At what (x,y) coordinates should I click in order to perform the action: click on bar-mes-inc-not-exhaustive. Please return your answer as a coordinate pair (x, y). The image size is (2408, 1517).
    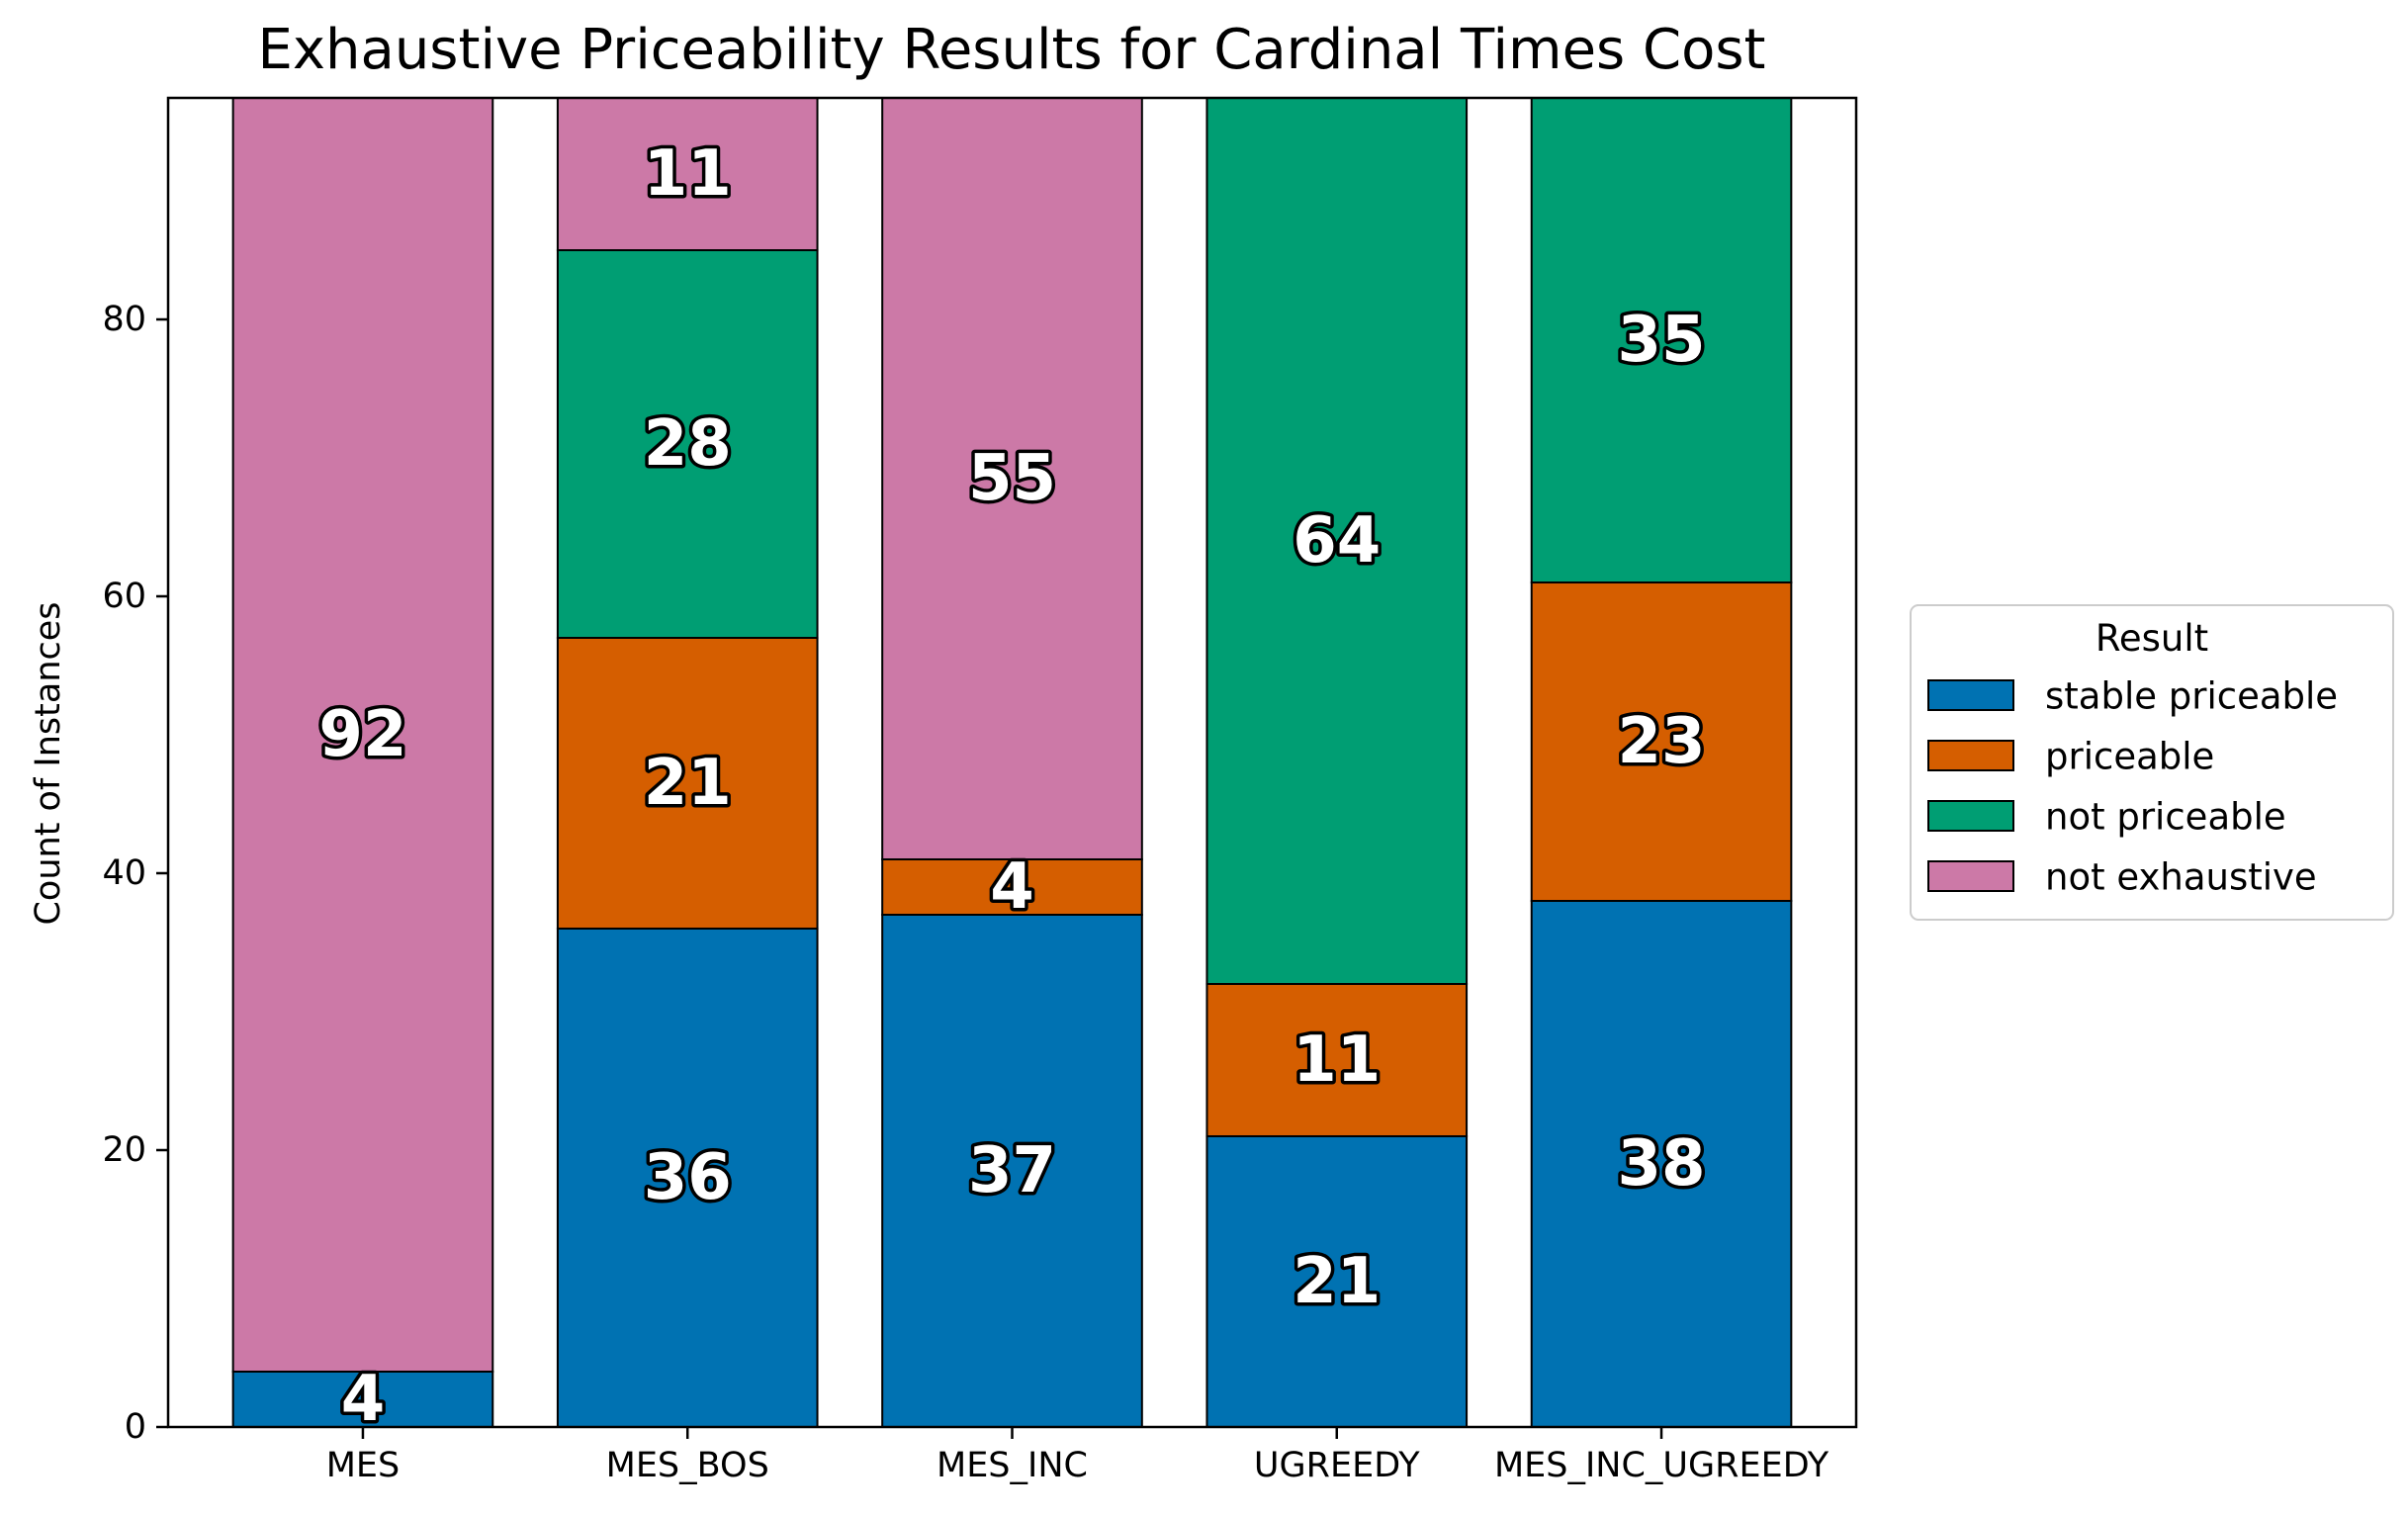
    Looking at the image, I should click on (1012, 479).